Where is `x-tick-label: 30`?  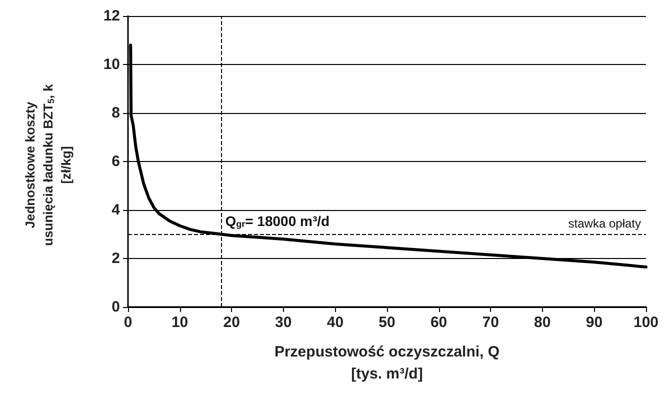
x-tick-label: 30 is located at coordinates (283, 322).